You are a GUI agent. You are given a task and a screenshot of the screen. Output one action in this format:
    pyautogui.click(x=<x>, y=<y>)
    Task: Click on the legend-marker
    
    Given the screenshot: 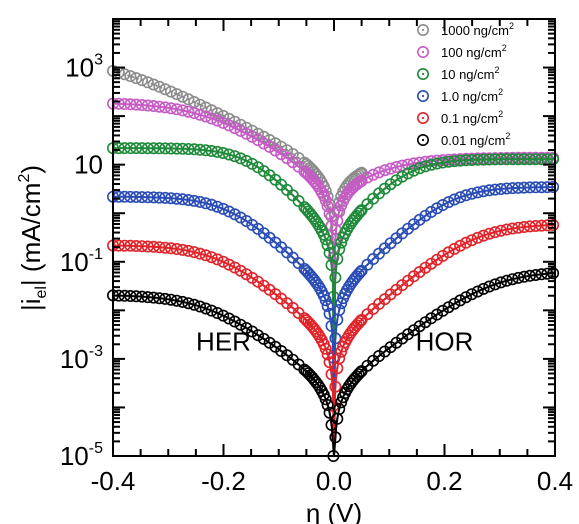 What is the action you would take?
    pyautogui.click(x=422, y=51)
    